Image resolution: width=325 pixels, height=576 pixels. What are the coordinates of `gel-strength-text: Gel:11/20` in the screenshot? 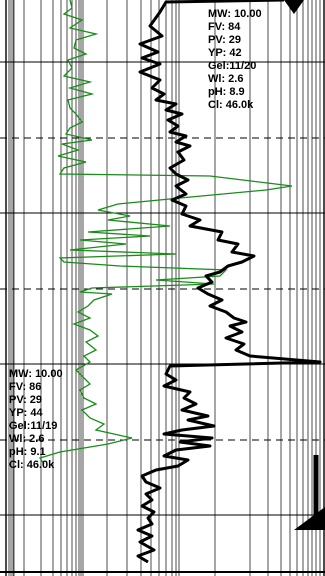 It's located at (232, 66).